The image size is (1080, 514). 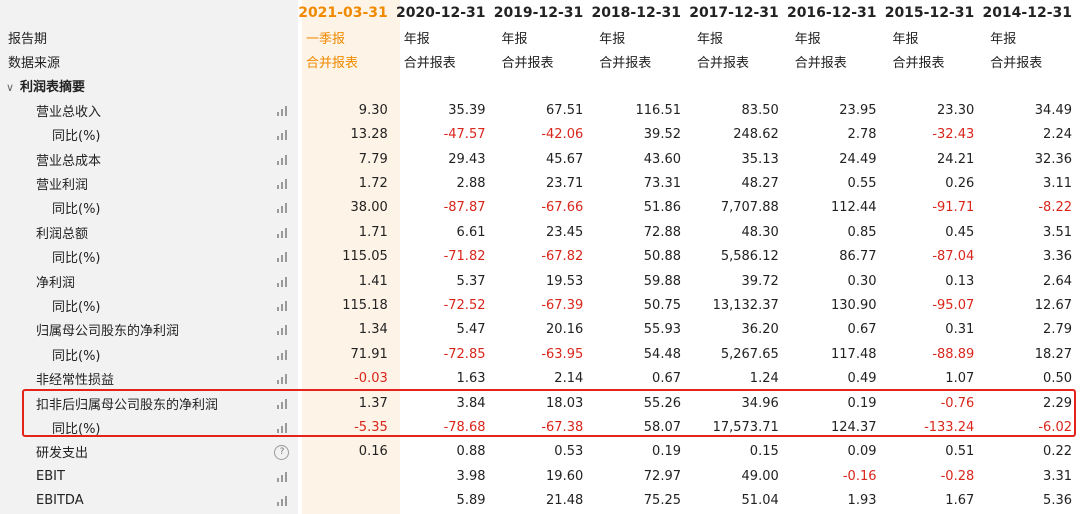 I want to click on meta-row-label: 报告期, so click(x=28, y=39).